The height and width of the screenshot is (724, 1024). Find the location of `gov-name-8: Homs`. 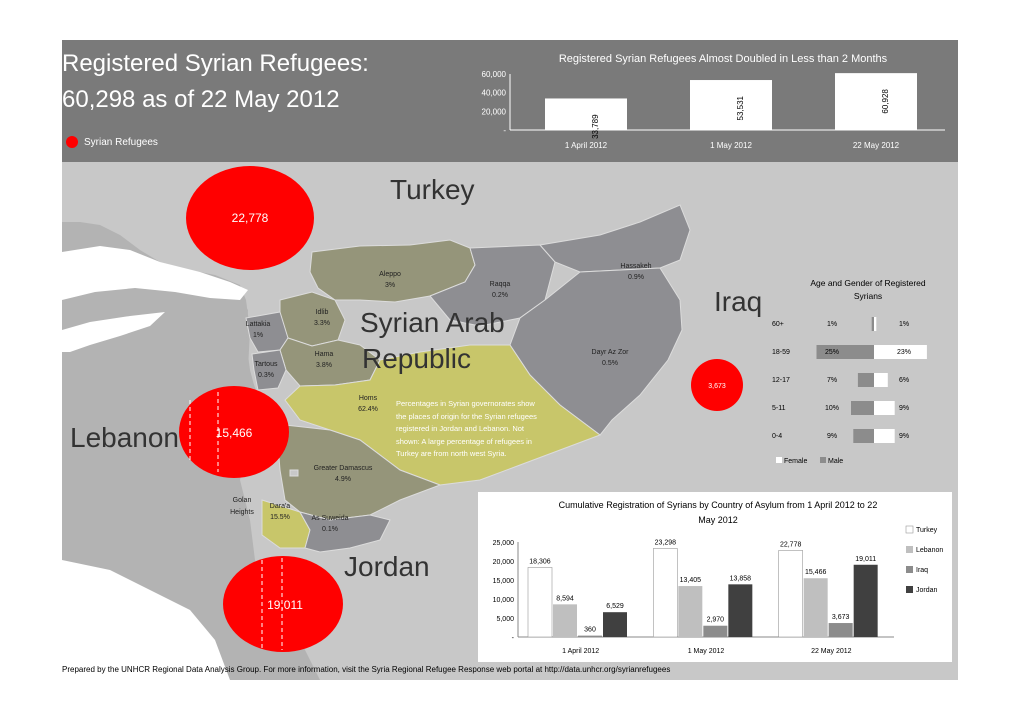

gov-name-8: Homs is located at coordinates (368, 398).